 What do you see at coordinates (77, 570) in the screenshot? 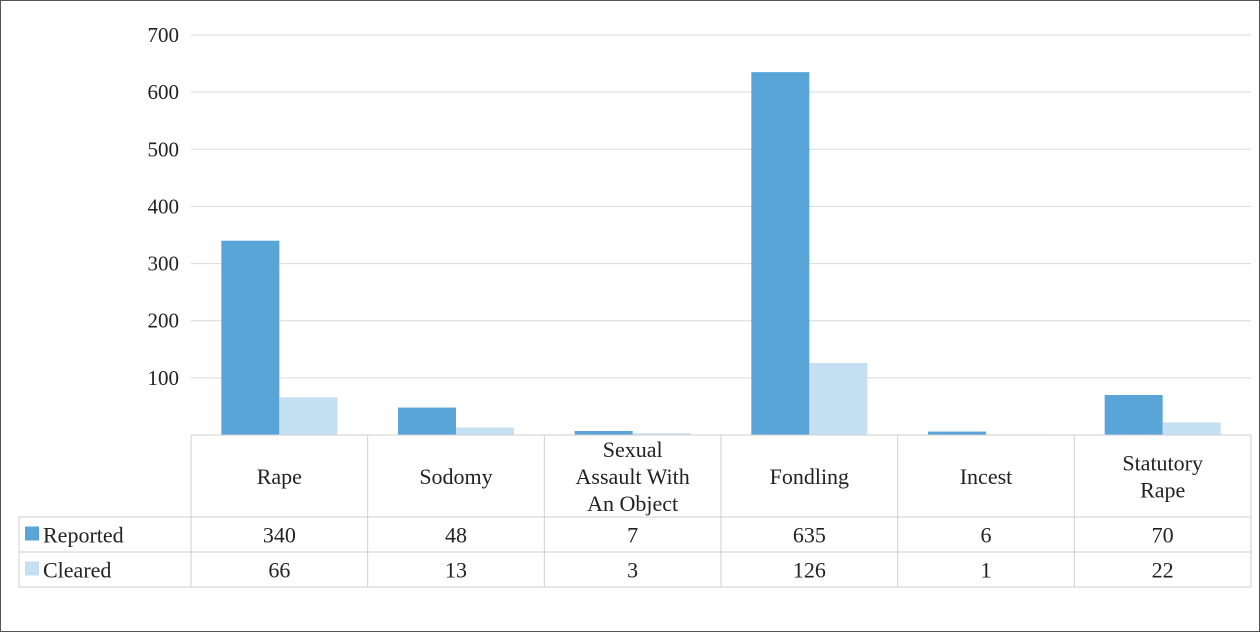
I see `legend-label: Cleared` at bounding box center [77, 570].